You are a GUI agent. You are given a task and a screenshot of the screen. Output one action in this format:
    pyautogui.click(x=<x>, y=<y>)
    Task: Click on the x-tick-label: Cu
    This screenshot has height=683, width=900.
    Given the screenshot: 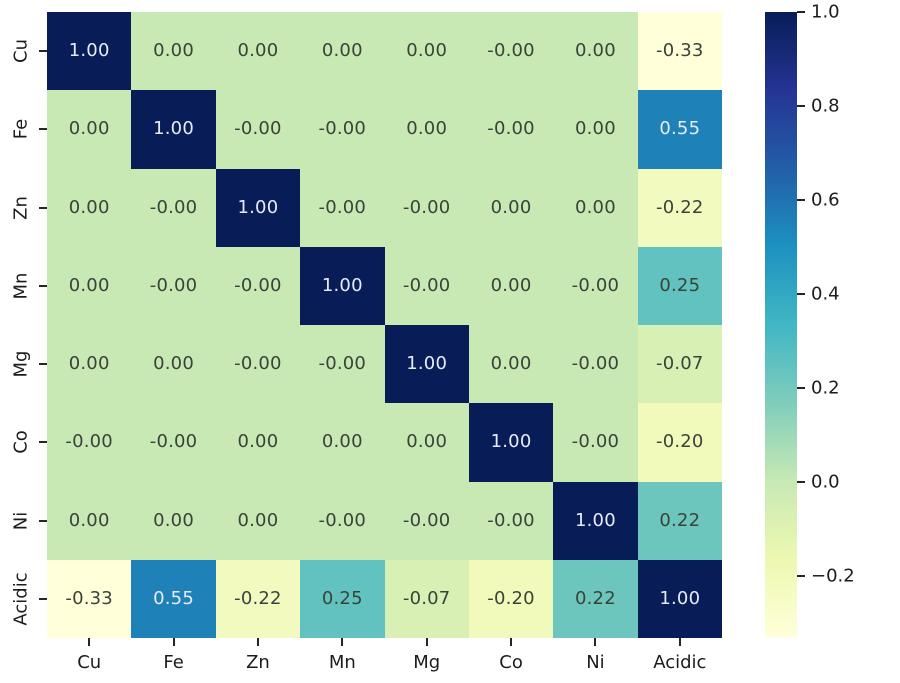 What is the action you would take?
    pyautogui.click(x=89, y=662)
    